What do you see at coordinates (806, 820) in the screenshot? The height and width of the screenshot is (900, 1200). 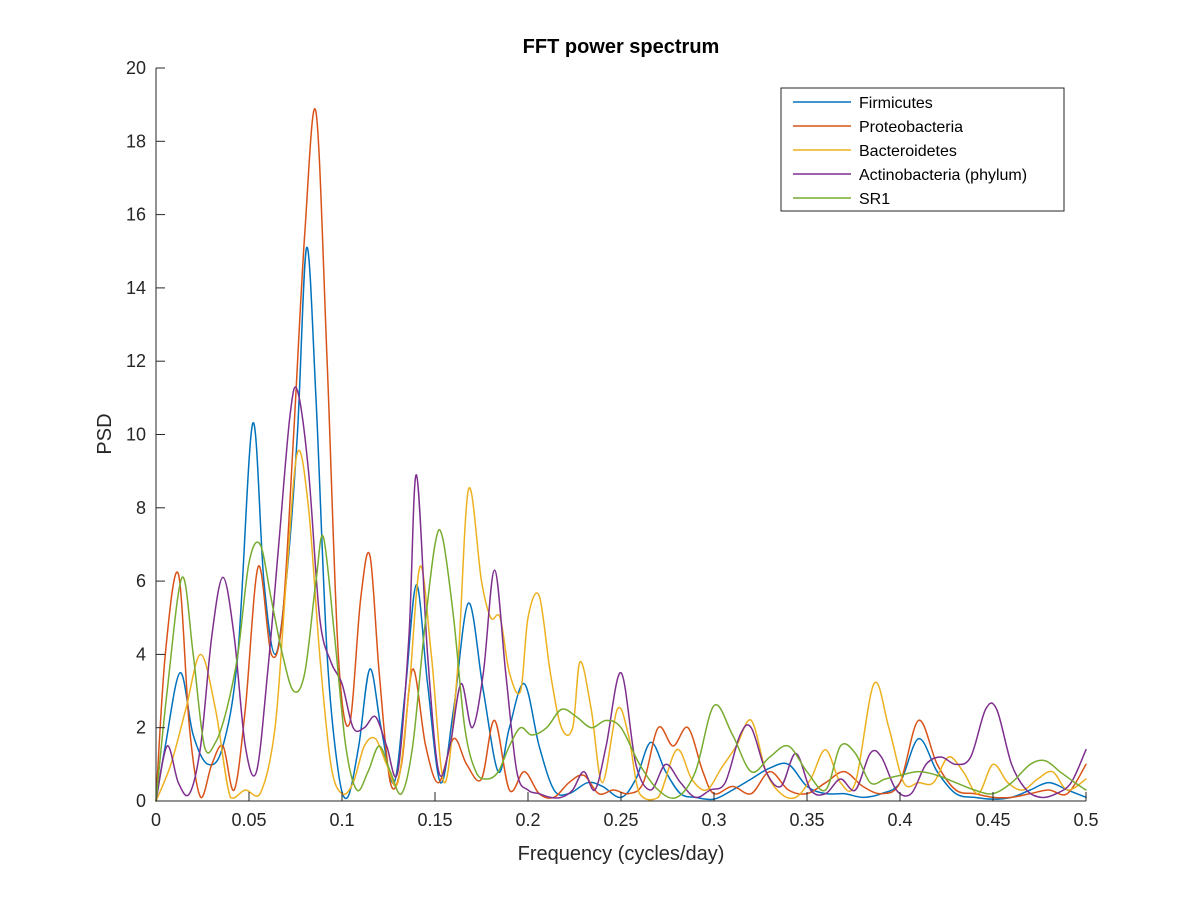 I see `x-tick-label: 0.35` at bounding box center [806, 820].